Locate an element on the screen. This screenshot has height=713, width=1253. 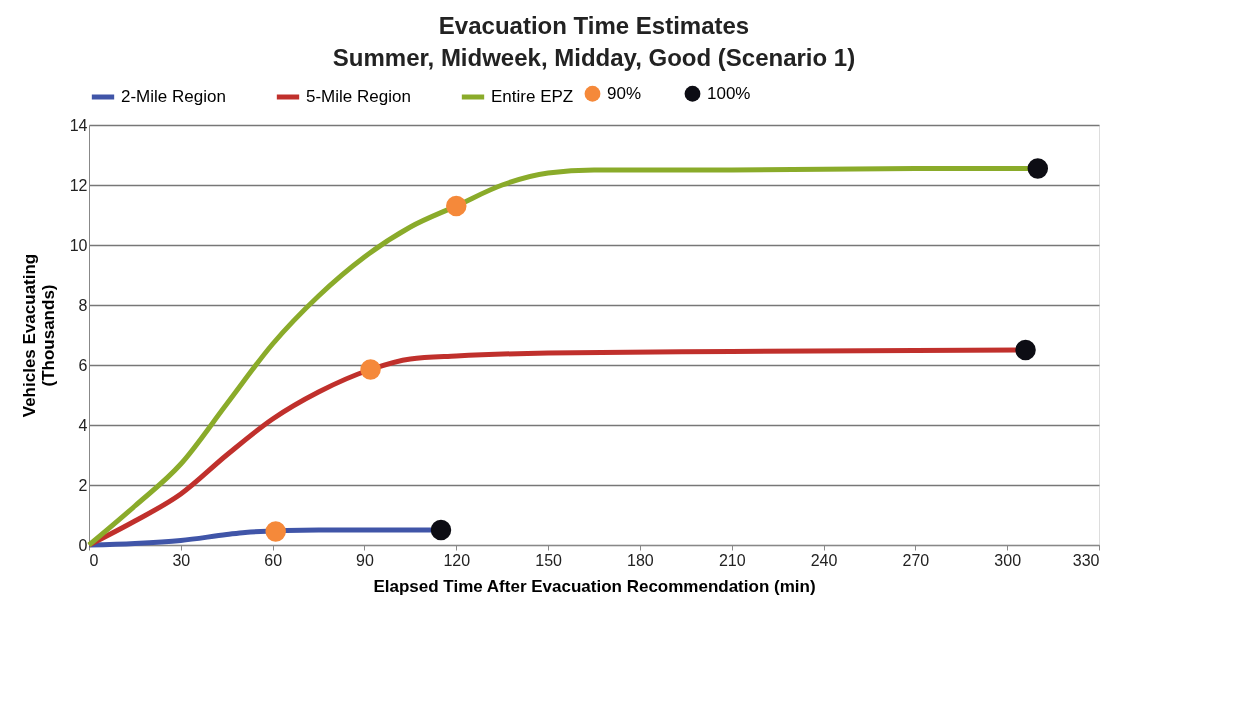
y-tick-label: 0 is located at coordinates (83, 545).